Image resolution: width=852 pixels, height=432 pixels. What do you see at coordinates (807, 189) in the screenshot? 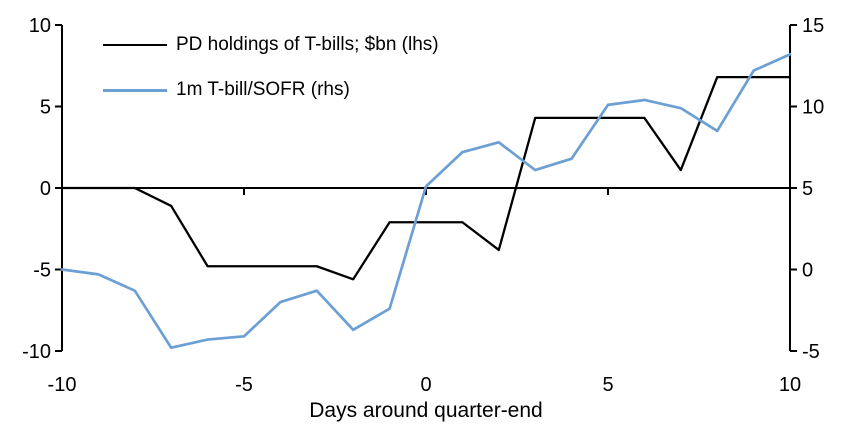
I see `right-axis-tick-label: 5` at bounding box center [807, 189].